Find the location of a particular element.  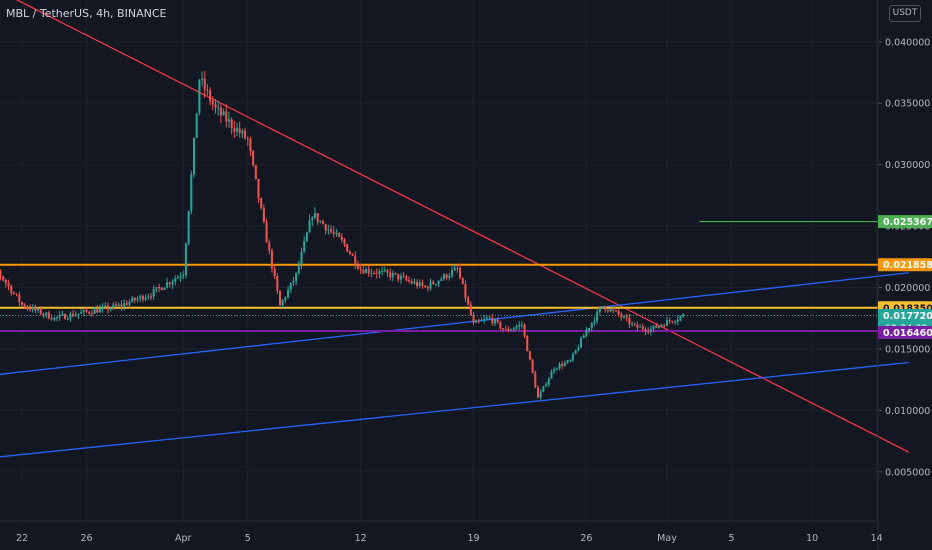

x-tick-label: 5 is located at coordinates (248, 538).